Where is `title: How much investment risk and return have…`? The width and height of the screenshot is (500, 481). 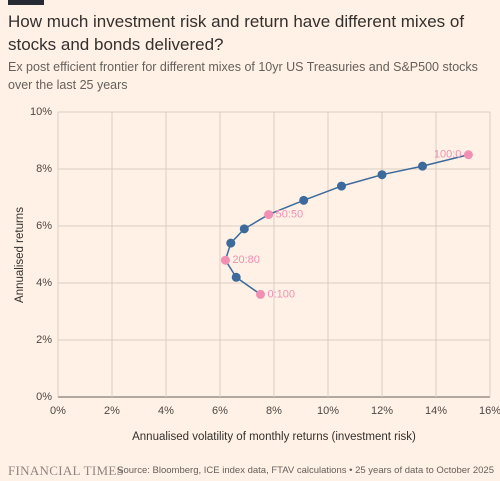
title: How much investment risk and return have… is located at coordinates (236, 33).